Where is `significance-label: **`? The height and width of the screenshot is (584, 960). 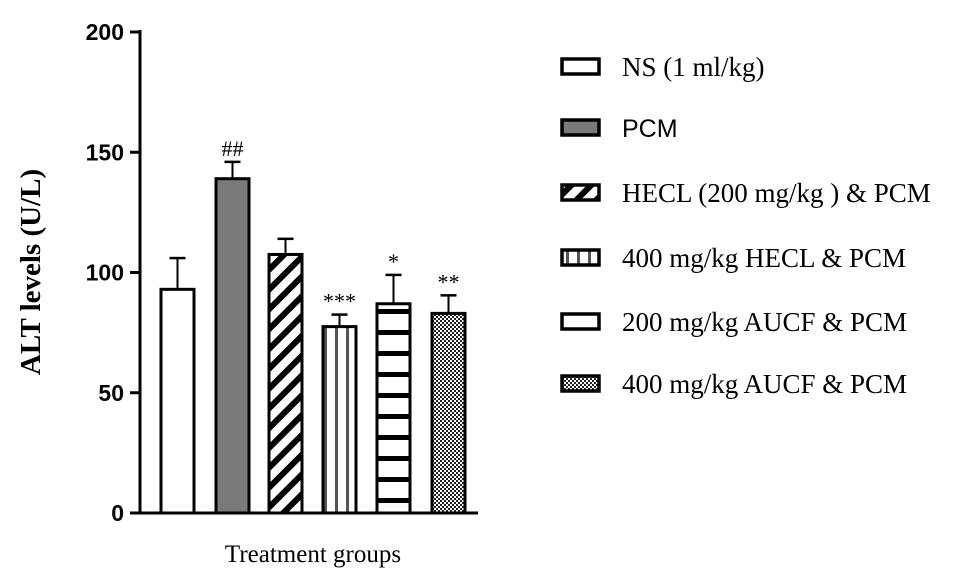
significance-label: ** is located at coordinates (449, 281).